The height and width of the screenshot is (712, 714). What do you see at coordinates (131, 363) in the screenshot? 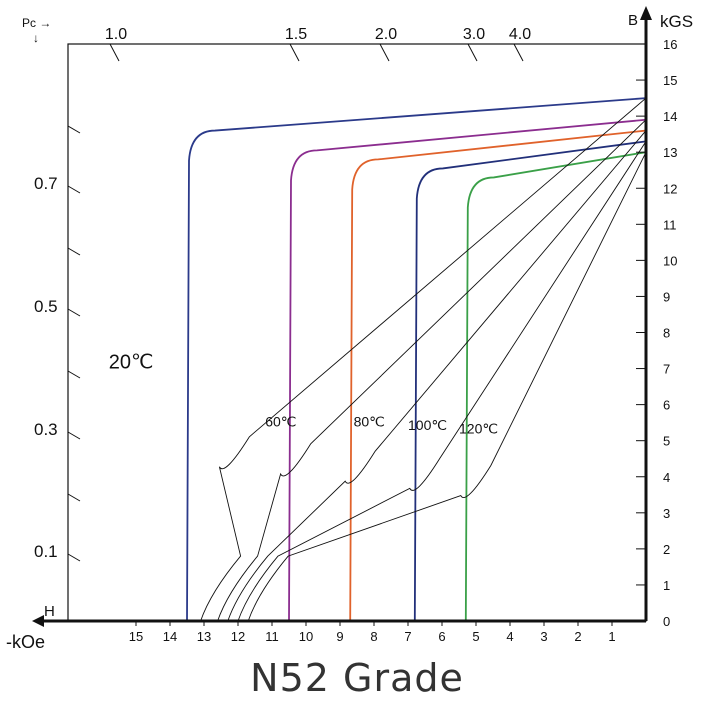
I see `series-label-20c: 20℃` at bounding box center [131, 363].